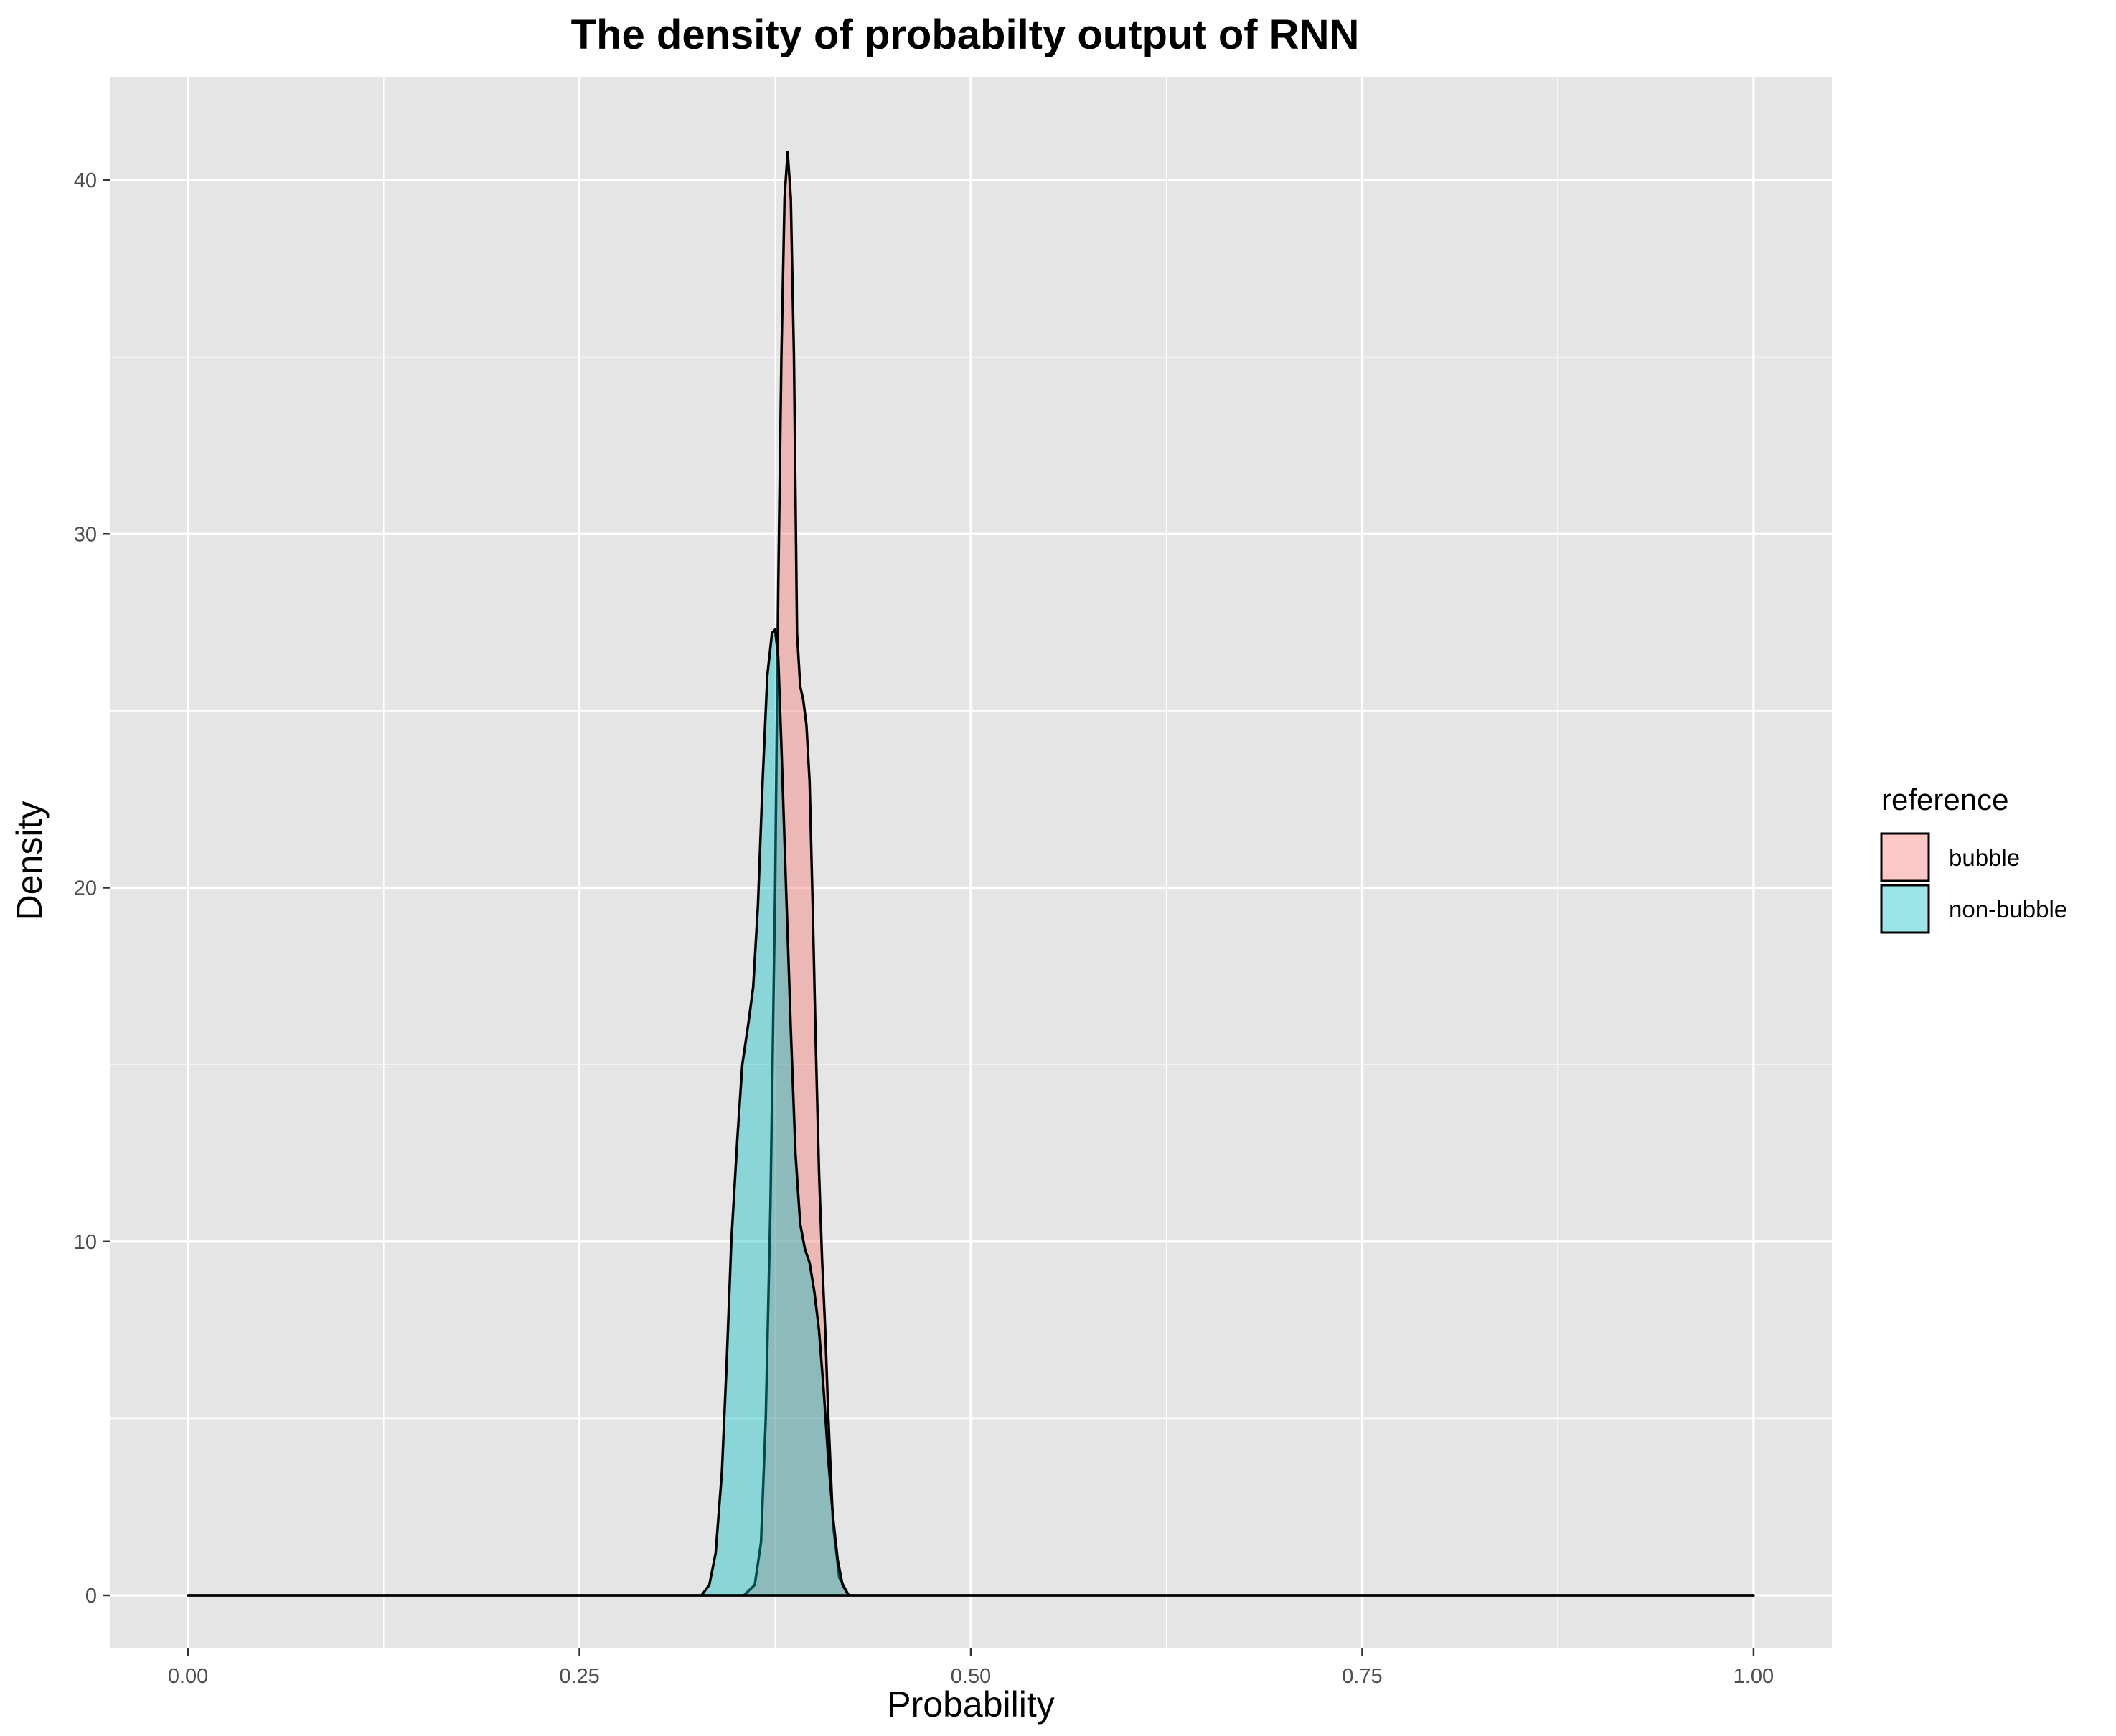 This screenshot has width=2116, height=1736. I want to click on x-axis-title: Probability, so click(970, 1704).